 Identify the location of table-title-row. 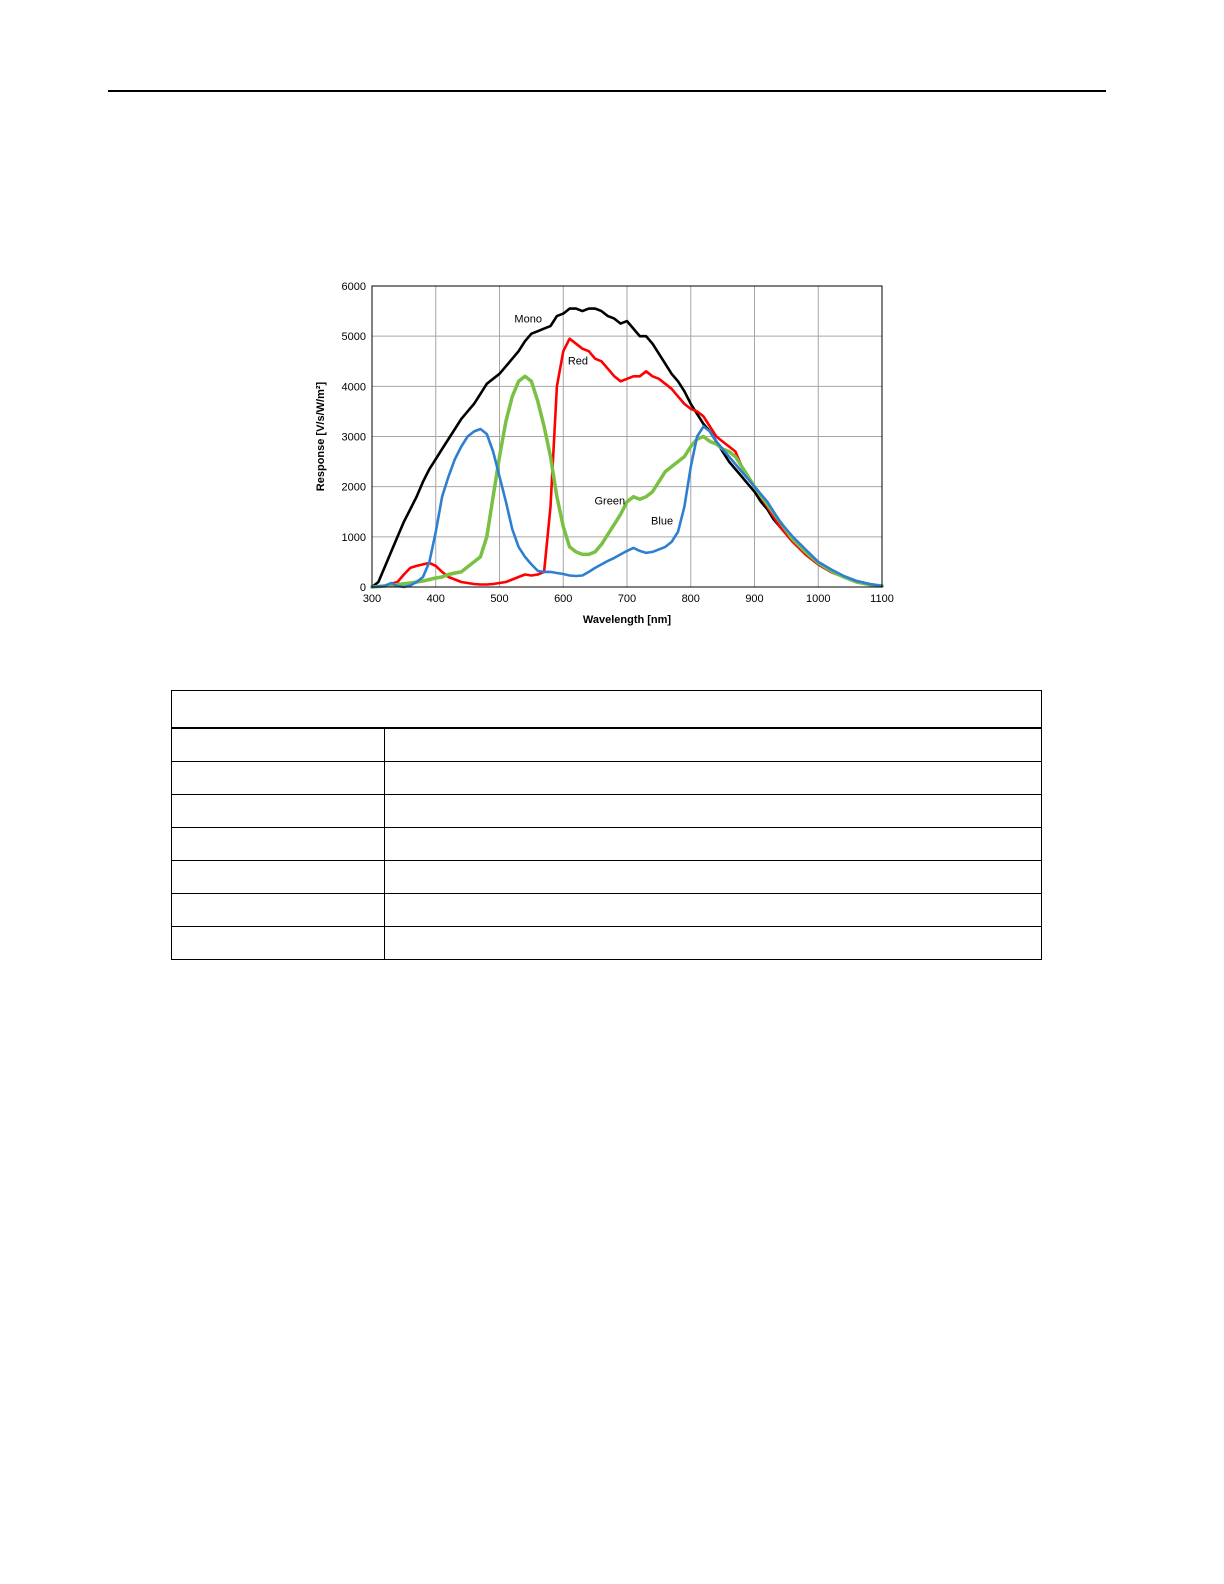
(606, 709).